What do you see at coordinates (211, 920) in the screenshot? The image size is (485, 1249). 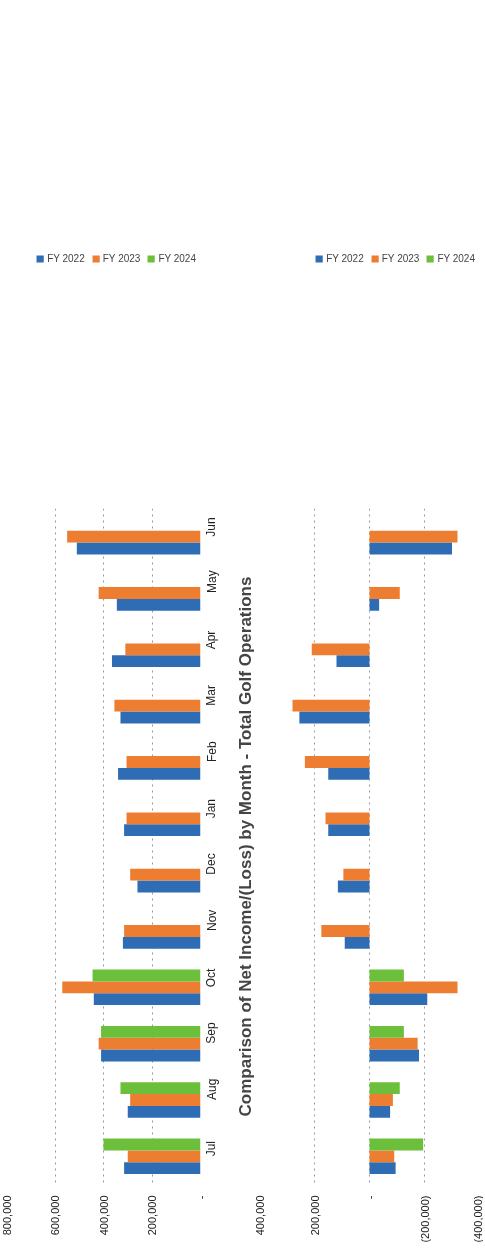 I see `y-tick-label: Nov` at bounding box center [211, 920].